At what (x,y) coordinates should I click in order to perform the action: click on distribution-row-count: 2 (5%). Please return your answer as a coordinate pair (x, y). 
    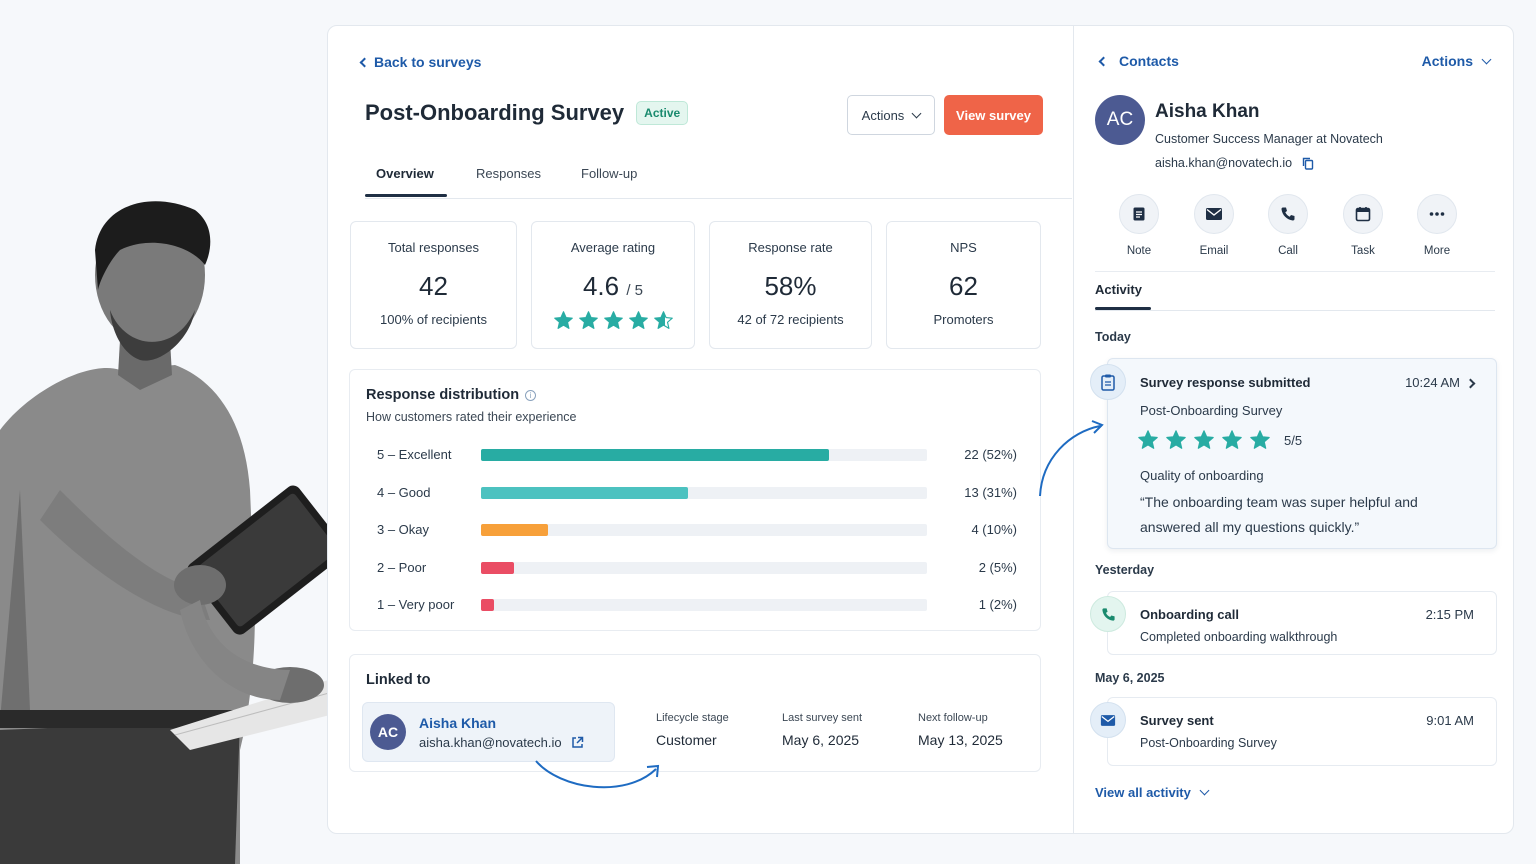
    Looking at the image, I should click on (997, 567).